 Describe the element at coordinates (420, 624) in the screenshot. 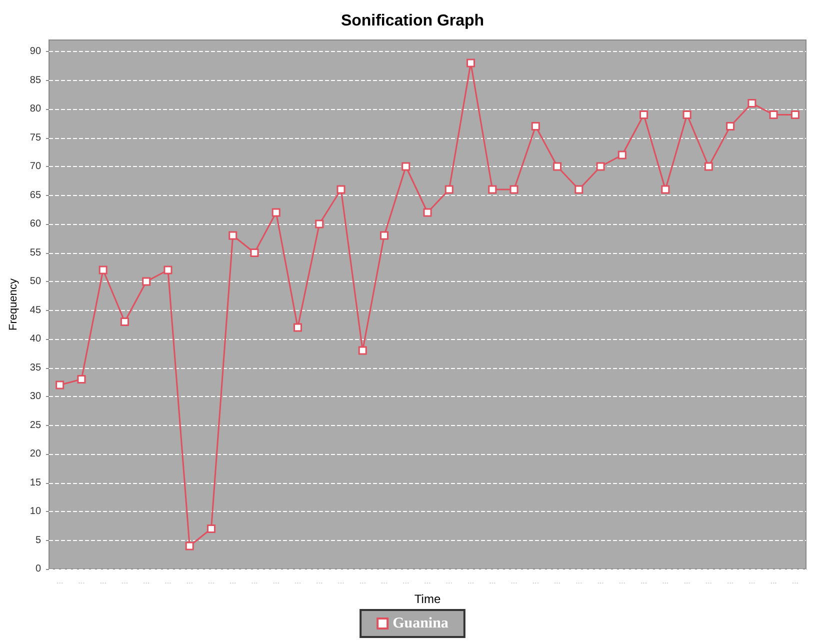

I see `legend-label: Guanina` at that location.